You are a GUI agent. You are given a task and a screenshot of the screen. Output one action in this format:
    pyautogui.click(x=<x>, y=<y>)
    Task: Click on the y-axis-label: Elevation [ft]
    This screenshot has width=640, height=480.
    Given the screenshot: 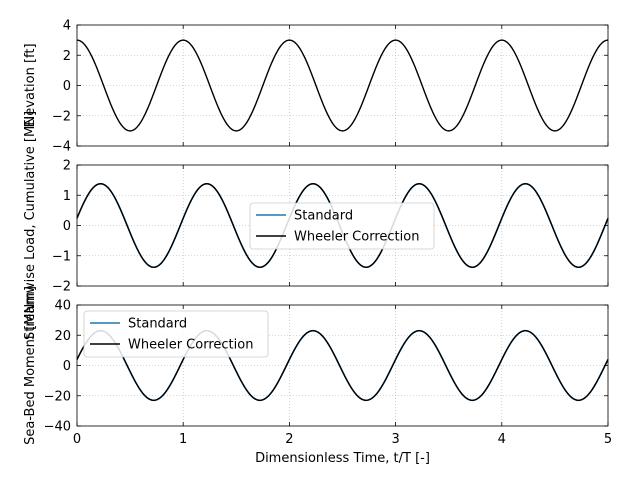 What is the action you would take?
    pyautogui.click(x=30, y=85)
    